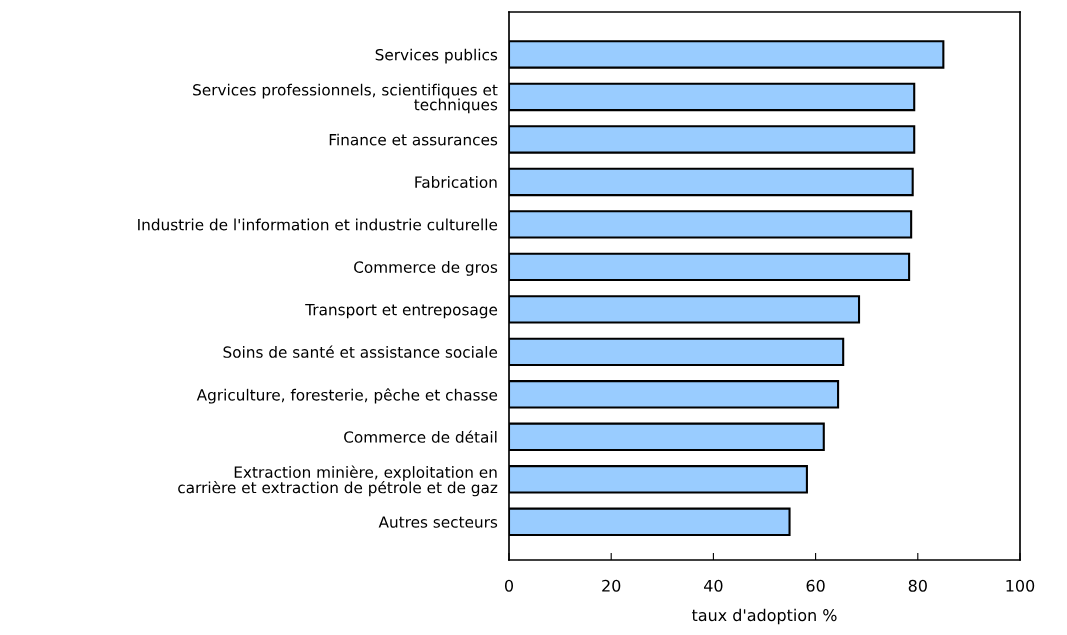 This screenshot has width=1067, height=635. Describe the element at coordinates (360, 351) in the screenshot. I see `y-tick-label: Soins de santé et assistance sociale` at that location.